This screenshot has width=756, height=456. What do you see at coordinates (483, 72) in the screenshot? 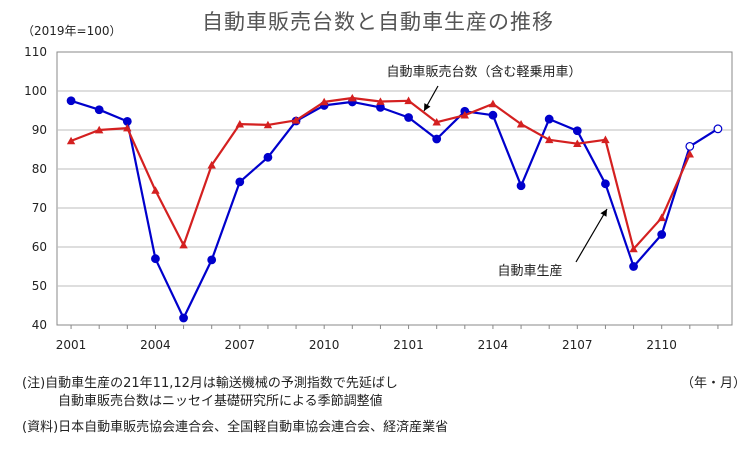
I see `series-label: 自動車販売台数（含む軽乗用車）` at bounding box center [483, 72].